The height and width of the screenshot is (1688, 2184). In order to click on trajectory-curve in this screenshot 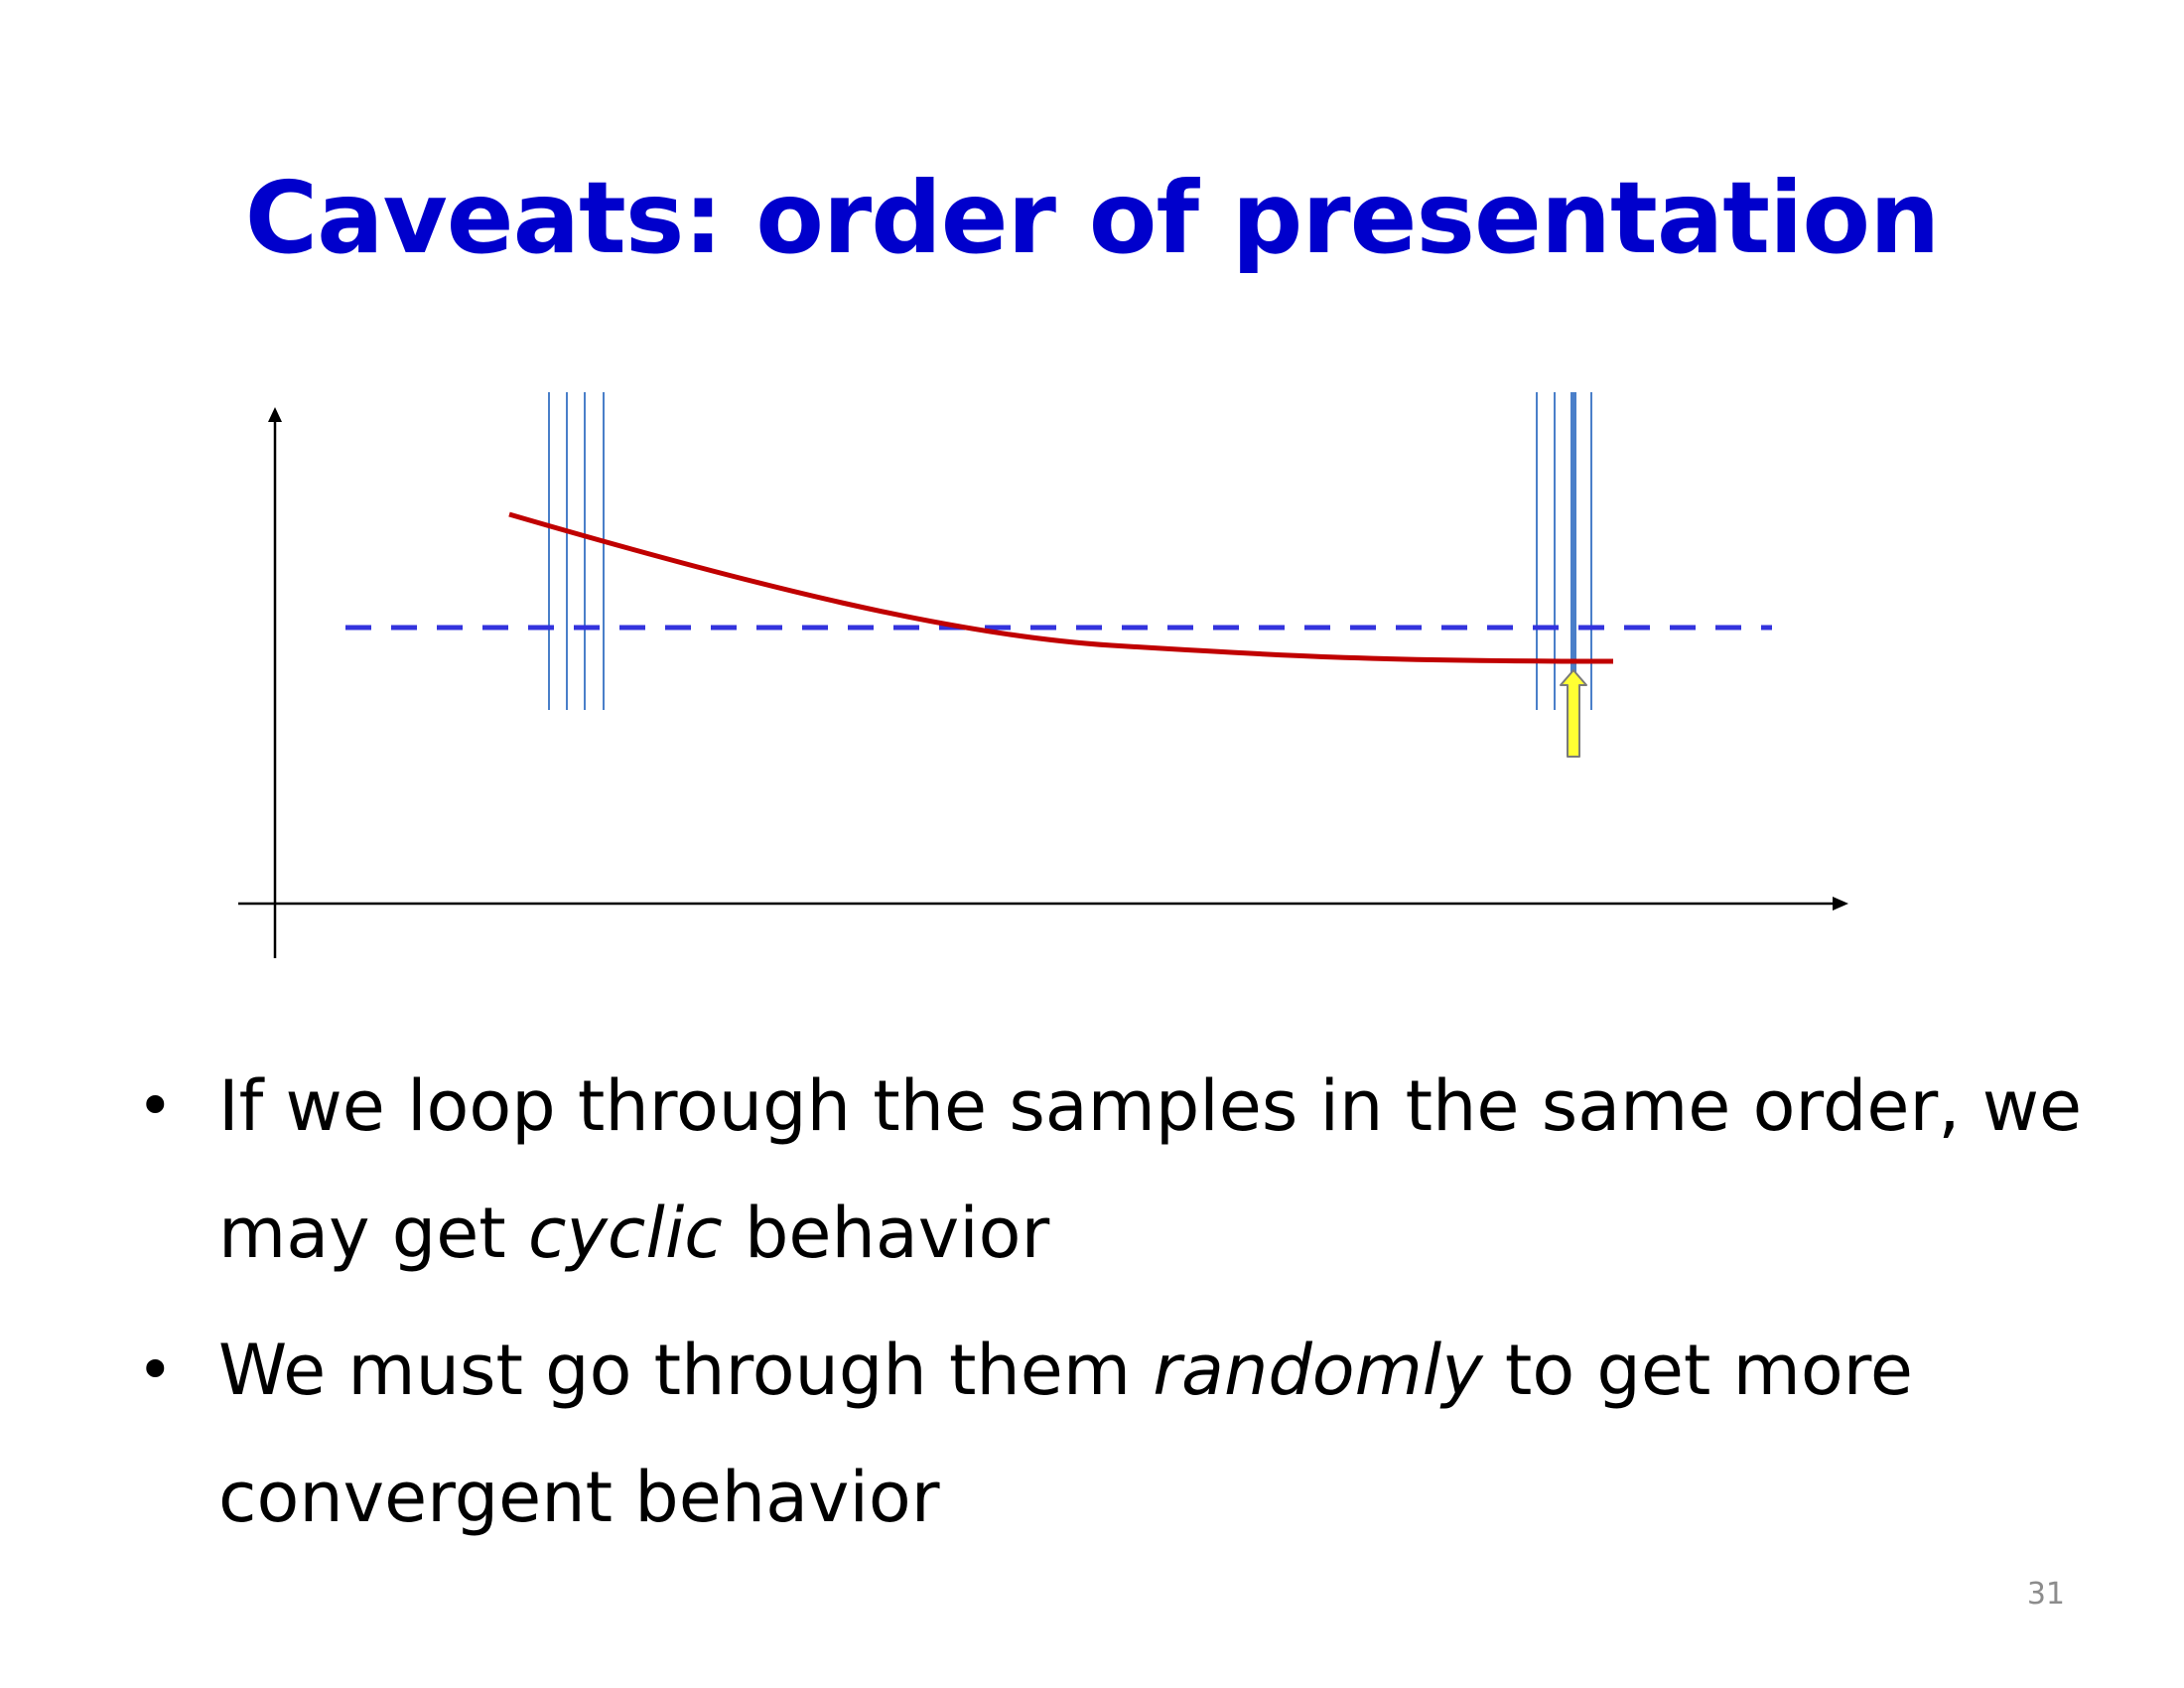, I will do `click(1061, 587)`.